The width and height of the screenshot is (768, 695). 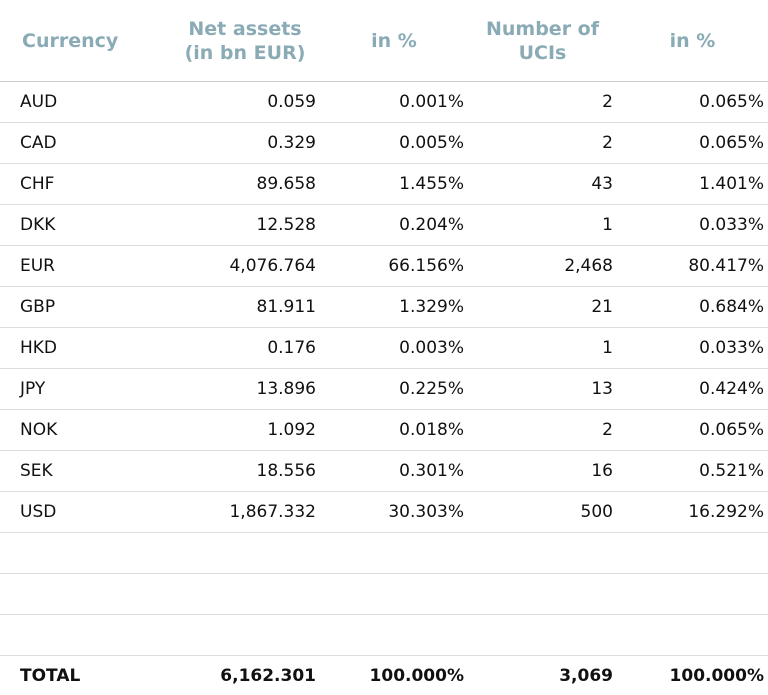 What do you see at coordinates (85, 225) in the screenshot?
I see `cell: DKK` at bounding box center [85, 225].